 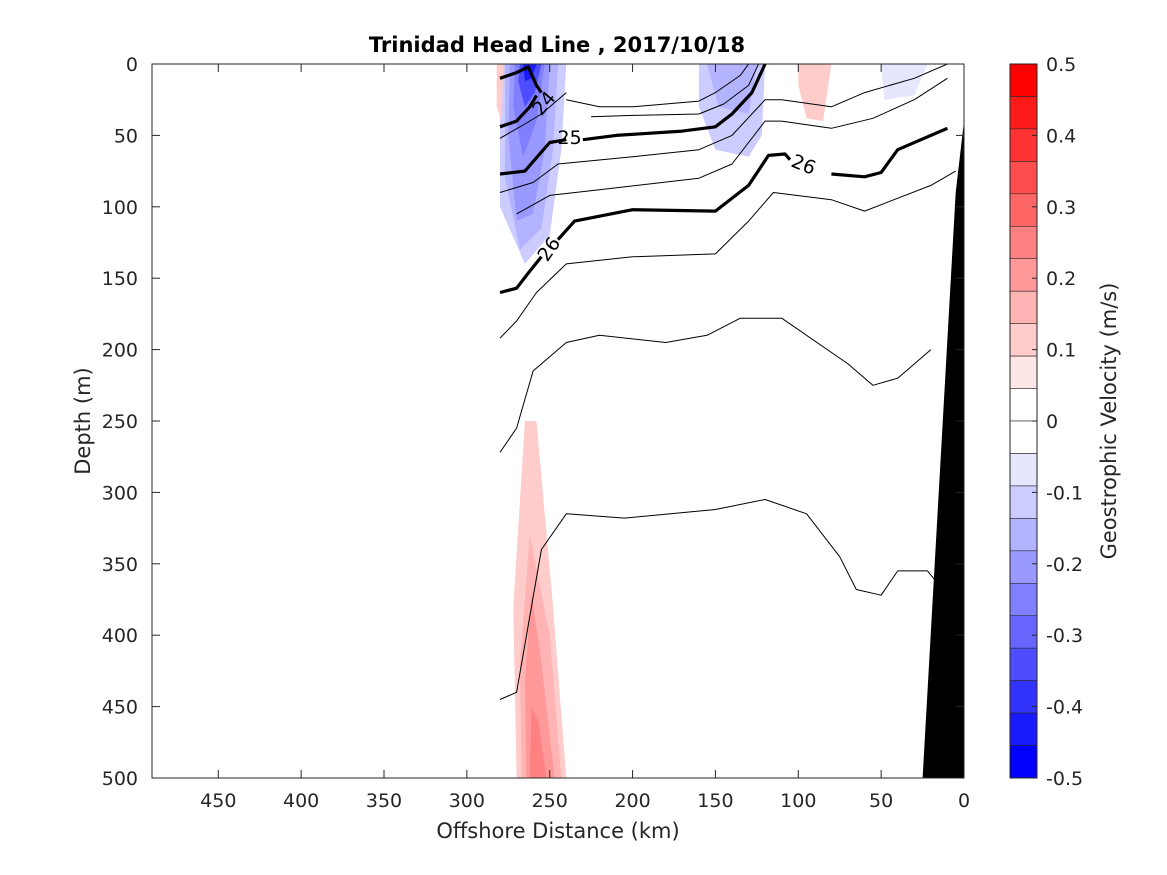 I want to click on colorbar-tick-label: 0.5, so click(x=1061, y=65).